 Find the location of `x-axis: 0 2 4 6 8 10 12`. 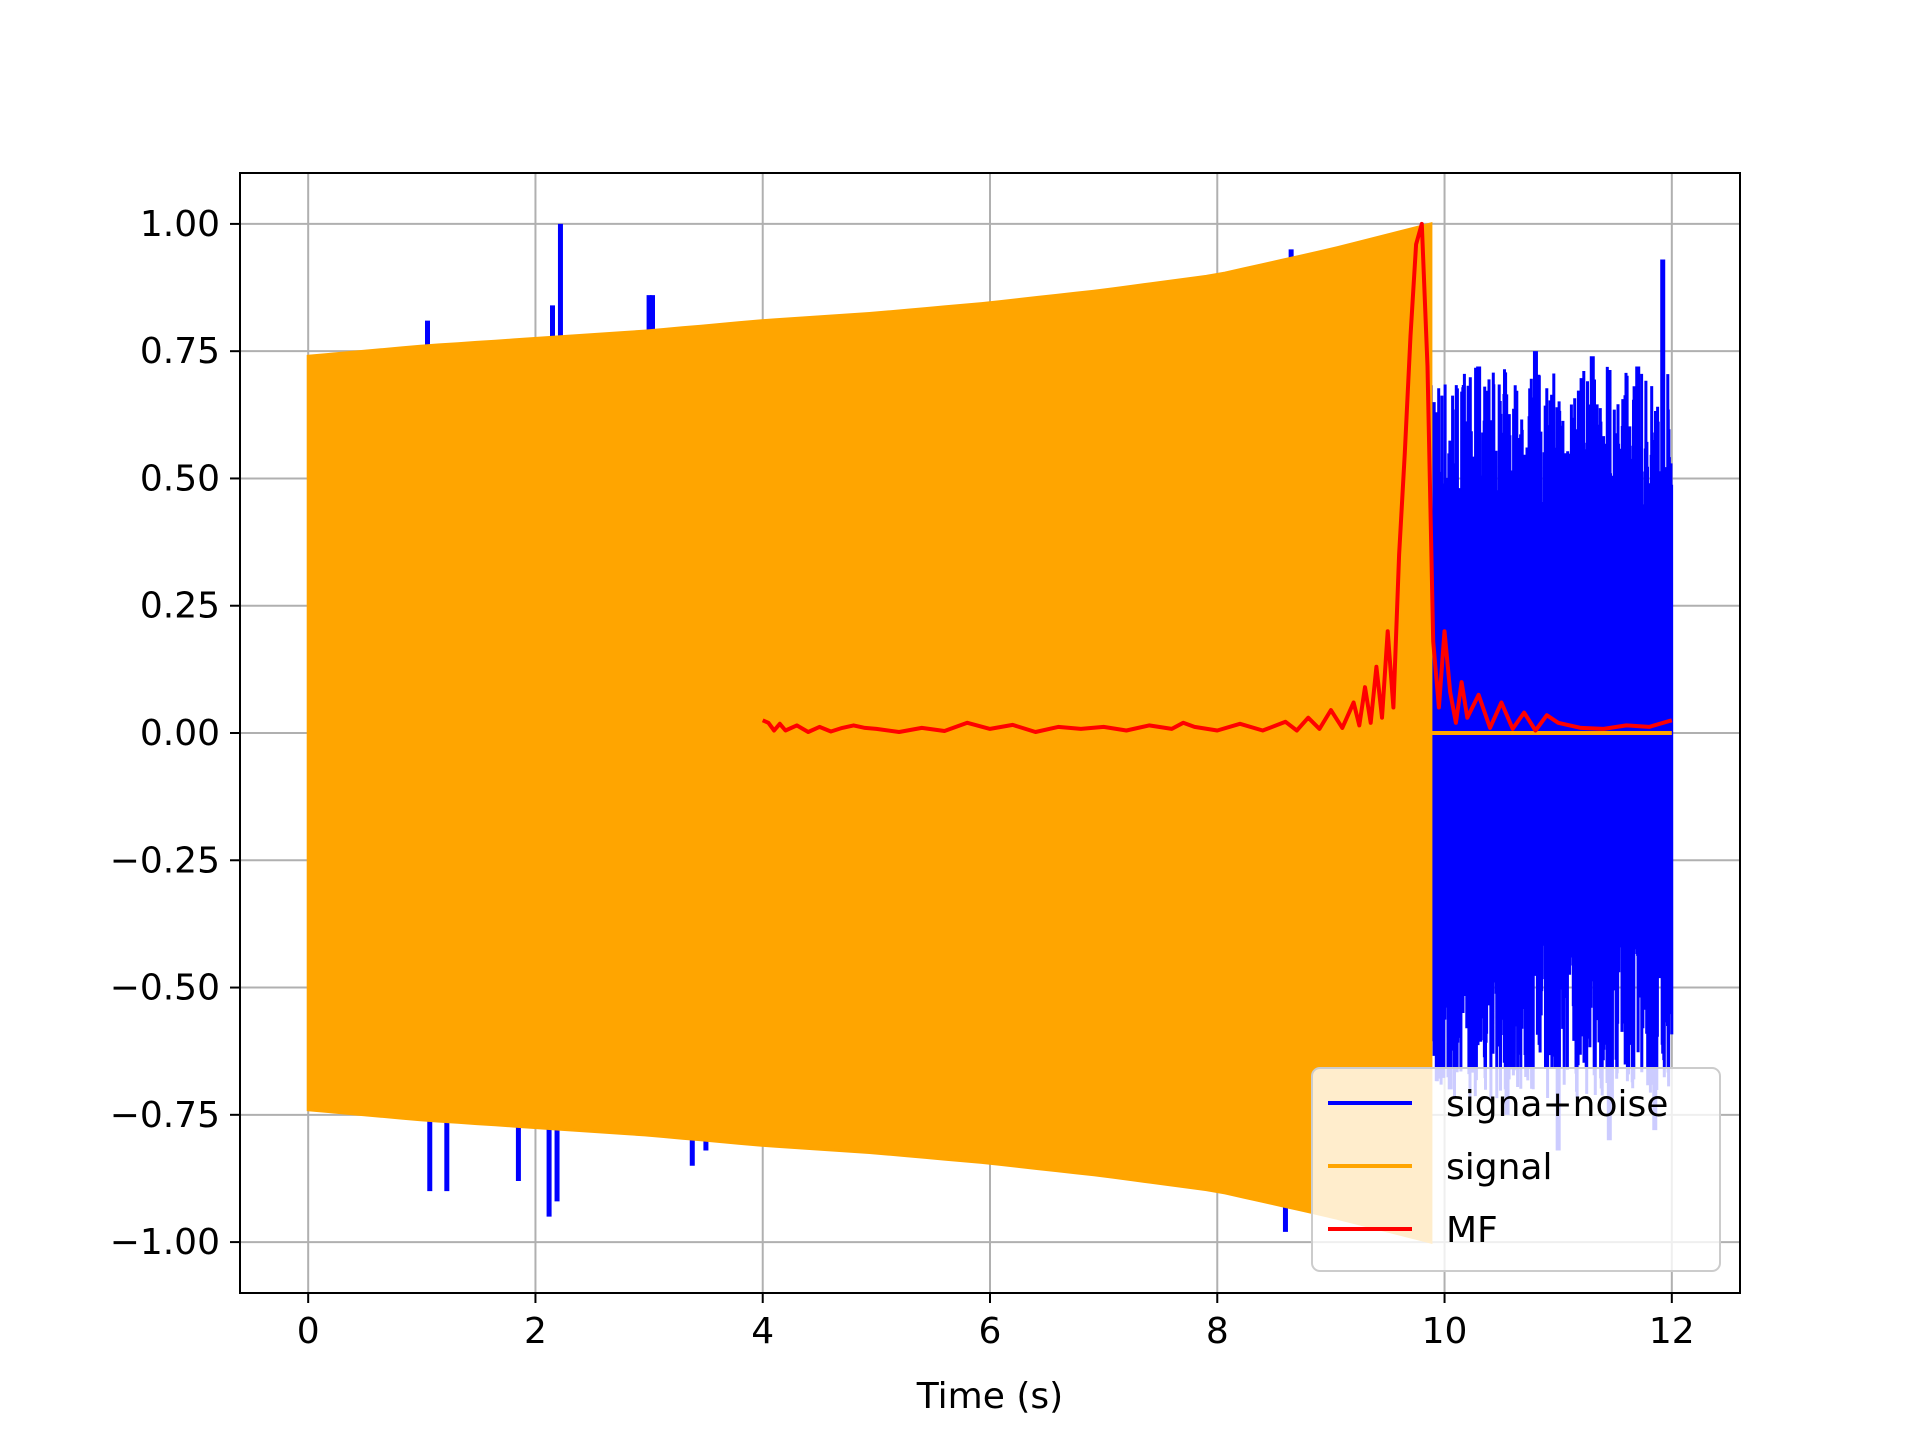

x-axis: 0 2 4 6 8 10 12 is located at coordinates (996, 1322).